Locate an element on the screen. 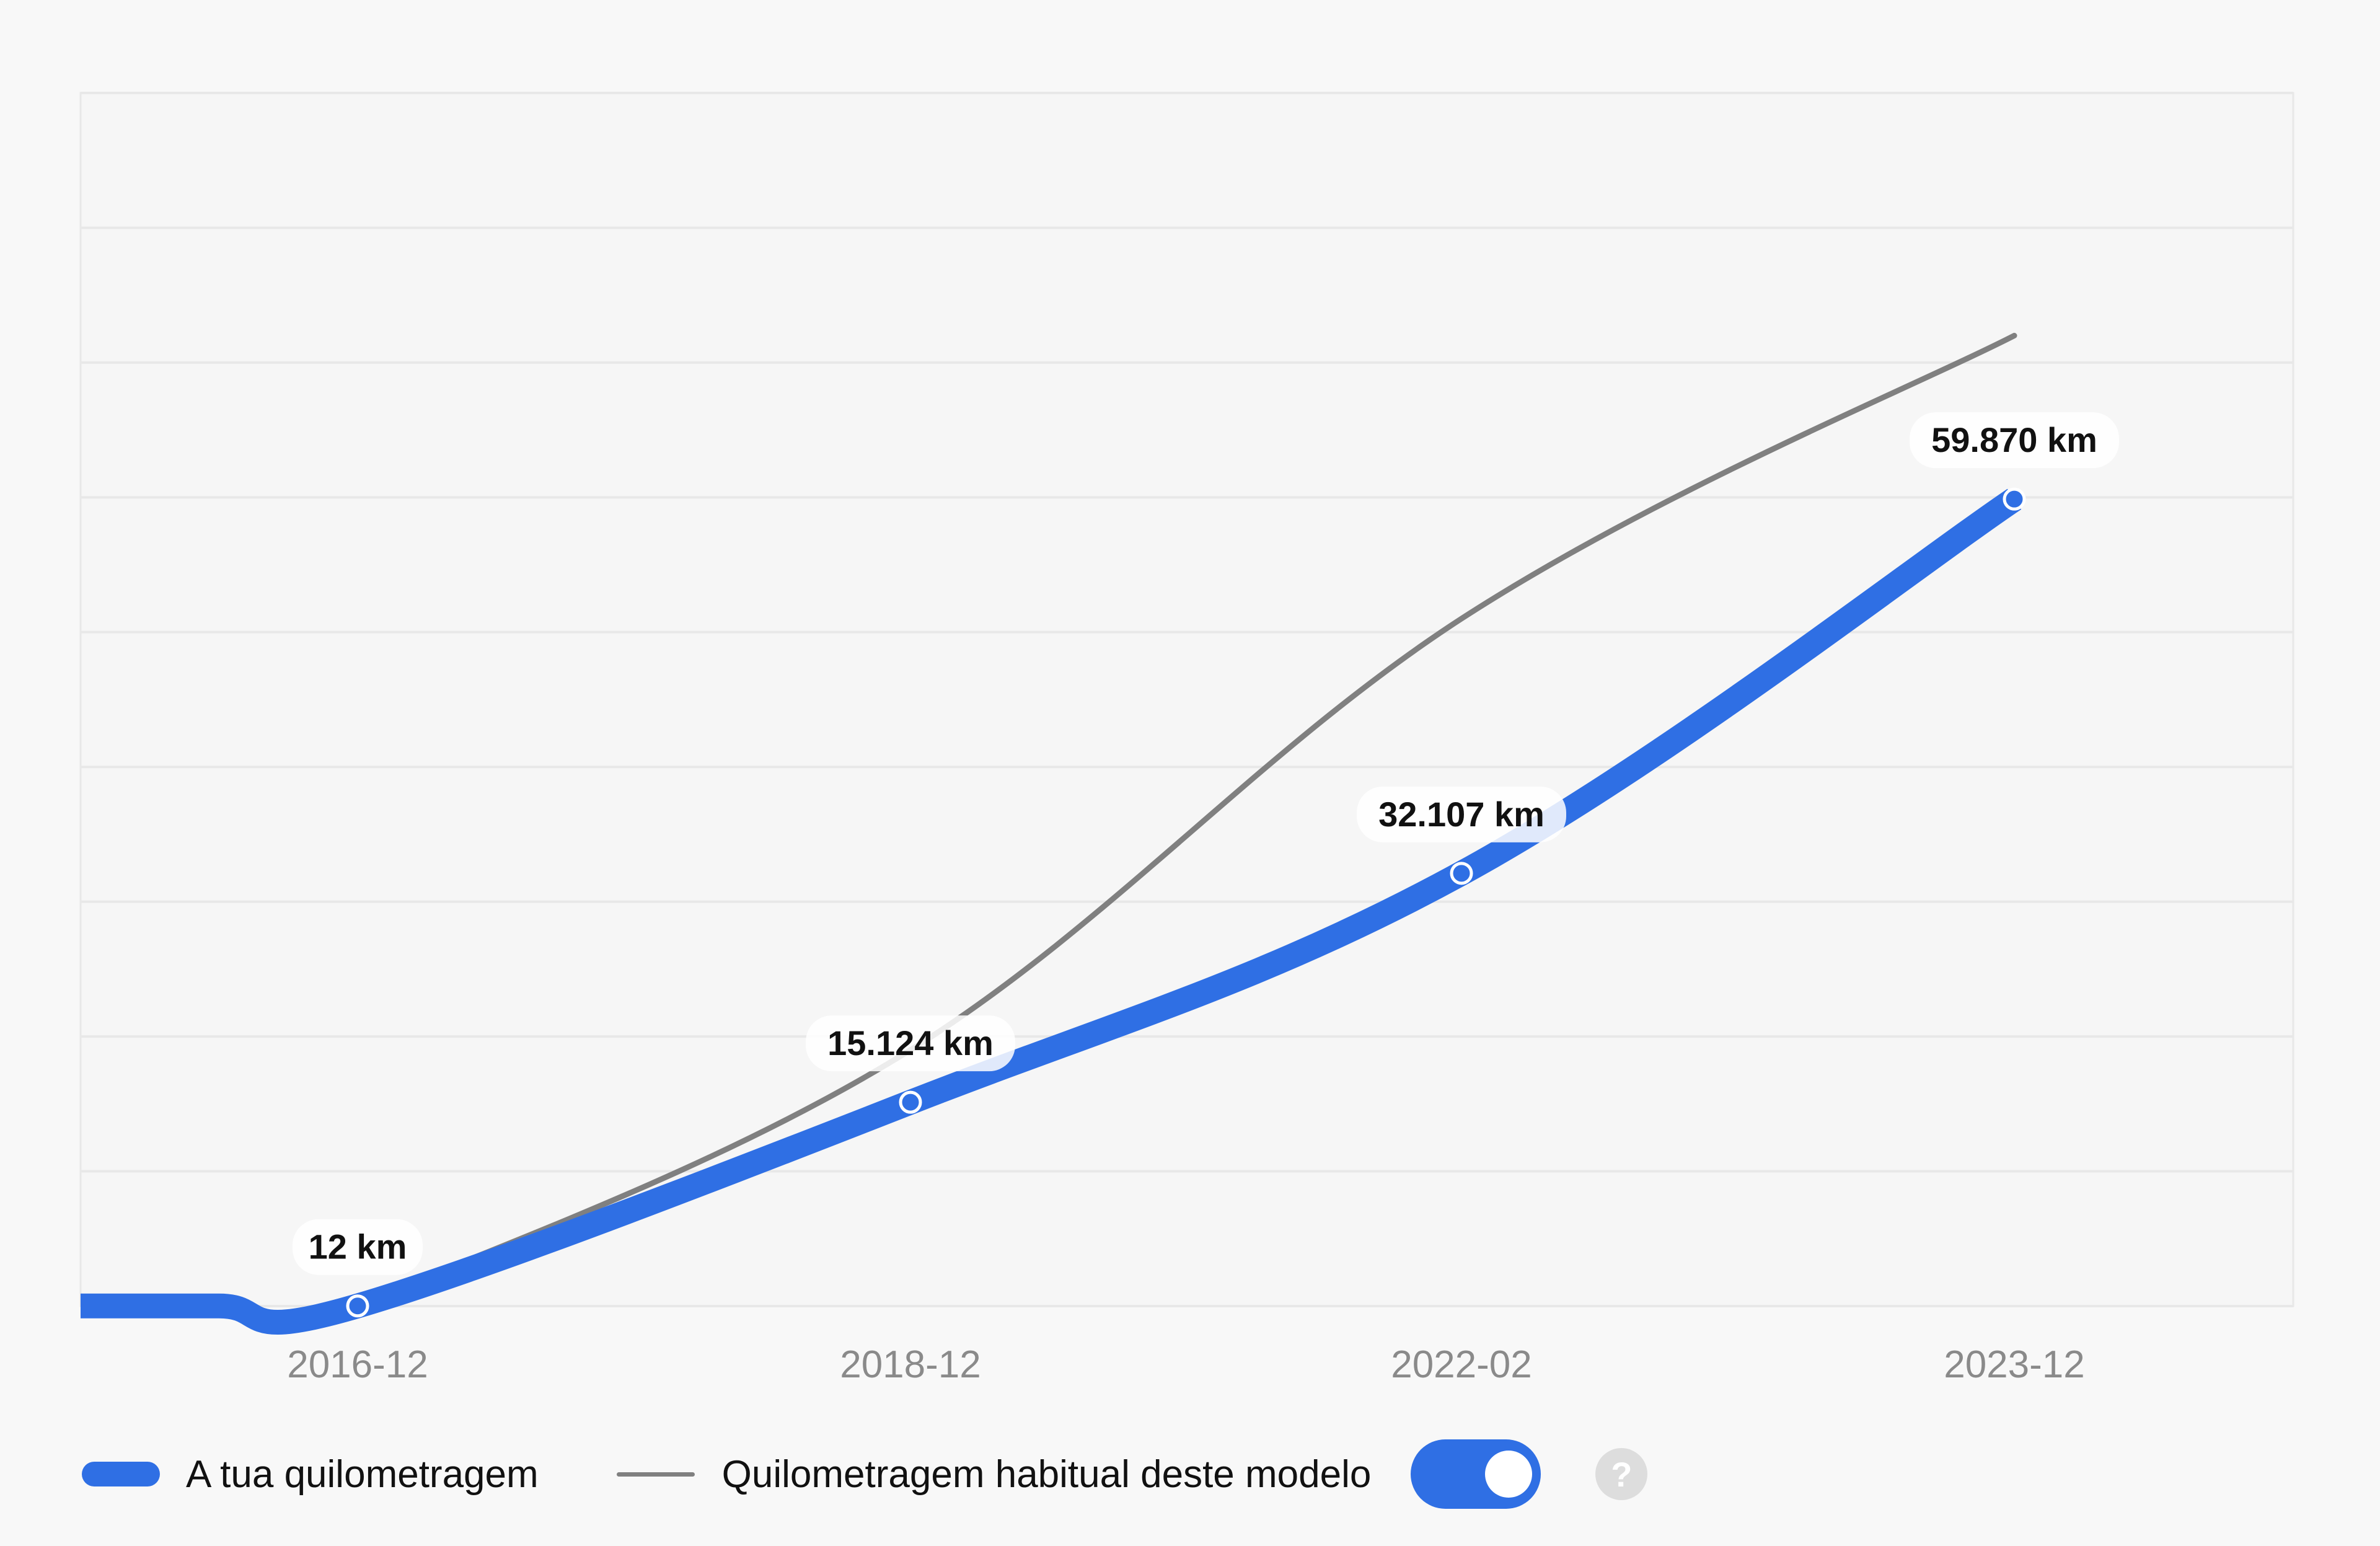 The height and width of the screenshot is (1546, 2380). legend-swatch-your-mileage is located at coordinates (121, 1474).